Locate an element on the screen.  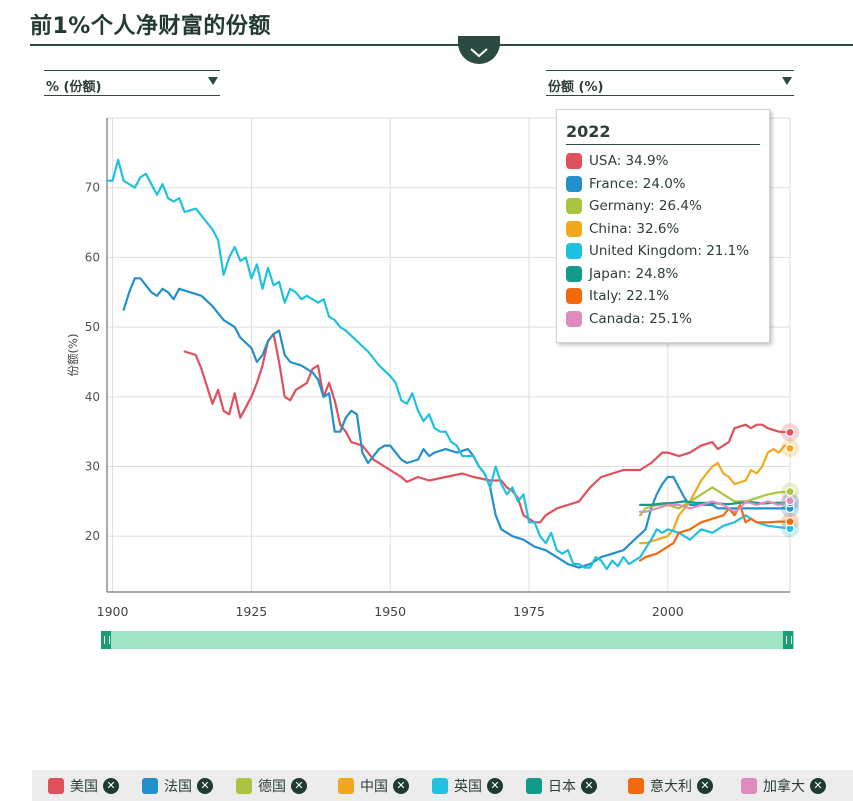
series-marker-germany is located at coordinates (790, 492).